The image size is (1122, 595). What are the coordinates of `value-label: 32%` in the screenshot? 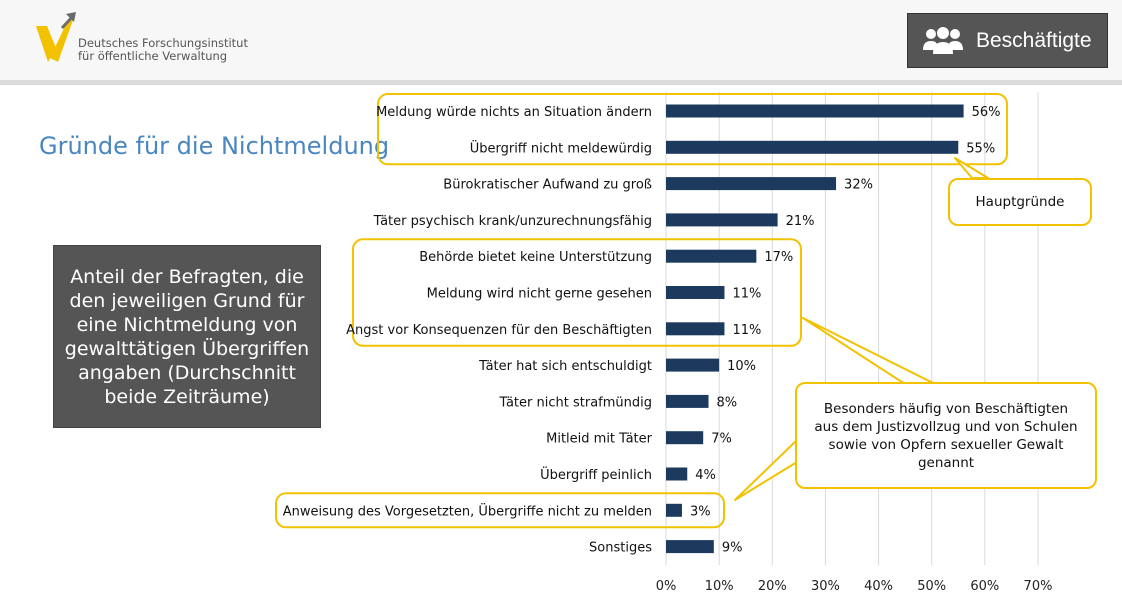 It's located at (858, 185).